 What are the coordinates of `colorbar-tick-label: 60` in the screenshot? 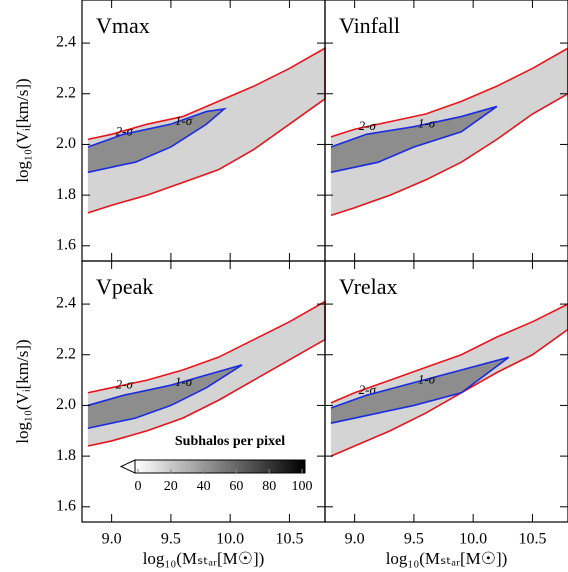 It's located at (236, 486).